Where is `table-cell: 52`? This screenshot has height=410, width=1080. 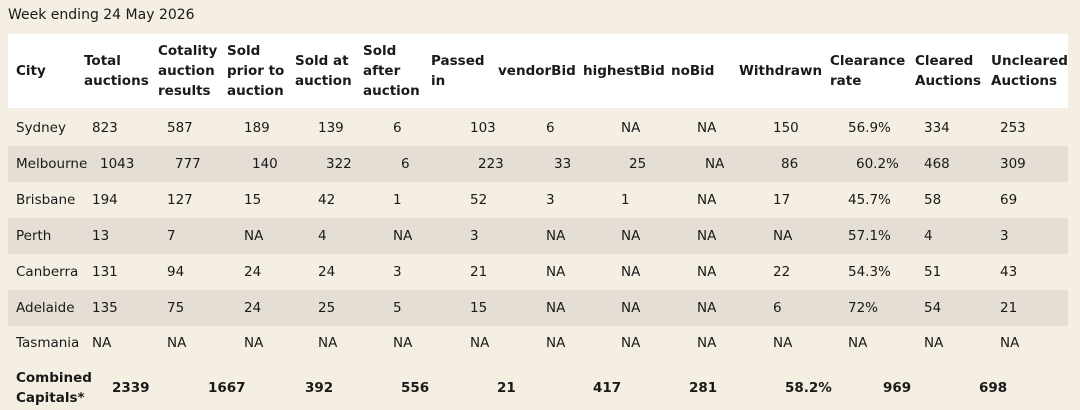
table-cell: 52 is located at coordinates (479, 199).